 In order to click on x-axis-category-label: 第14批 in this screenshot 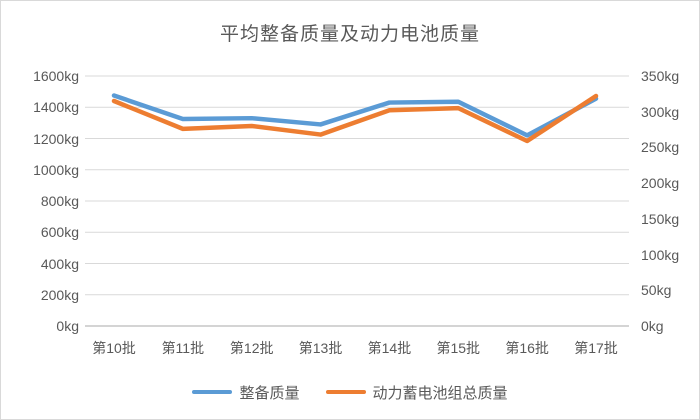, I will do `click(389, 348)`.